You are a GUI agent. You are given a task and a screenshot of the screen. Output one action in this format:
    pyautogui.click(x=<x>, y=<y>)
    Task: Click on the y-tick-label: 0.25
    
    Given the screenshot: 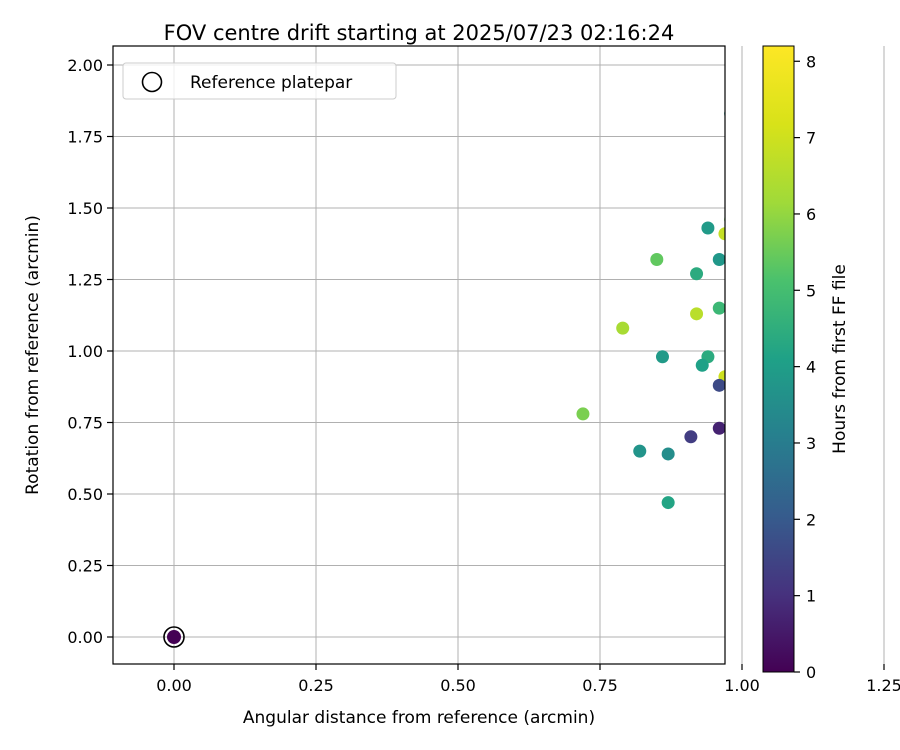 What is the action you would take?
    pyautogui.click(x=85, y=566)
    